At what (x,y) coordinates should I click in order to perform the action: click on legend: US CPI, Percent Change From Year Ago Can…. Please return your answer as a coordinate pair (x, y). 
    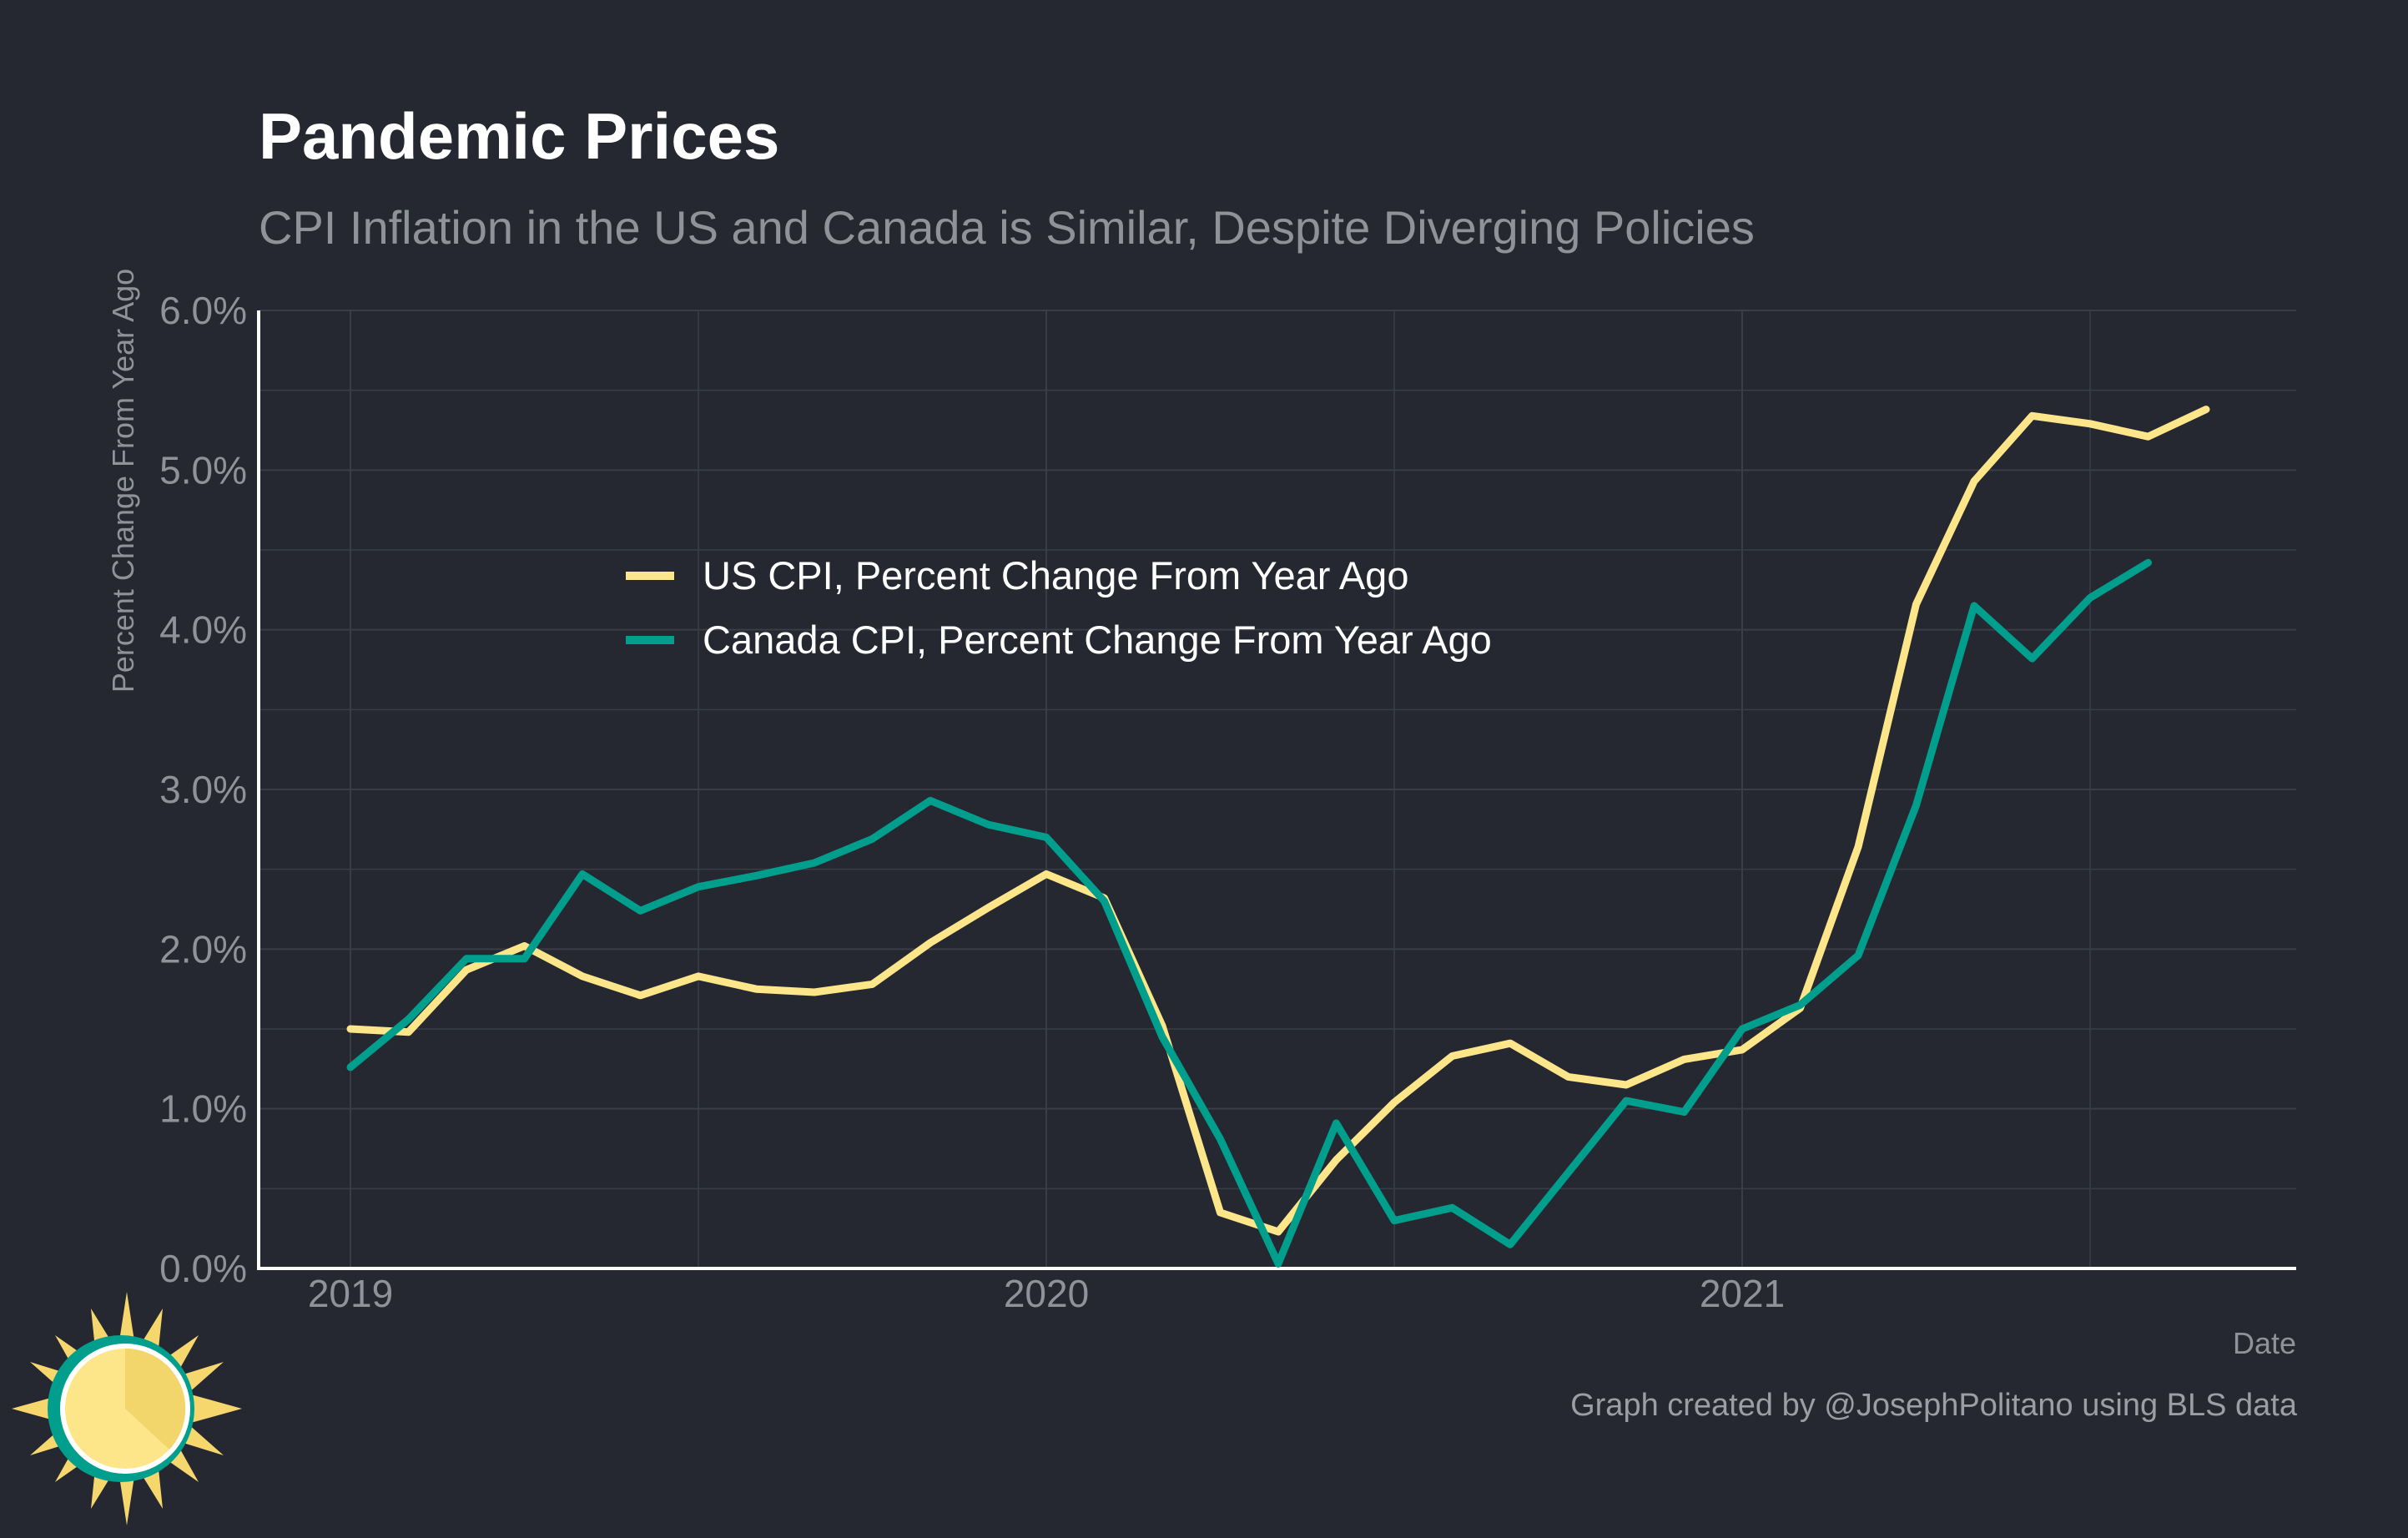
    Looking at the image, I should click on (1059, 607).